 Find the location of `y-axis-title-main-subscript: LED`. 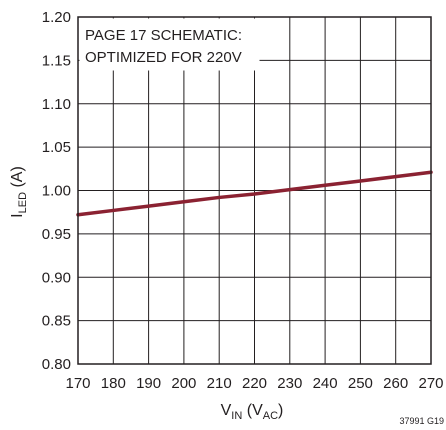

y-axis-title-main-subscript: LED is located at coordinates (23, 202).